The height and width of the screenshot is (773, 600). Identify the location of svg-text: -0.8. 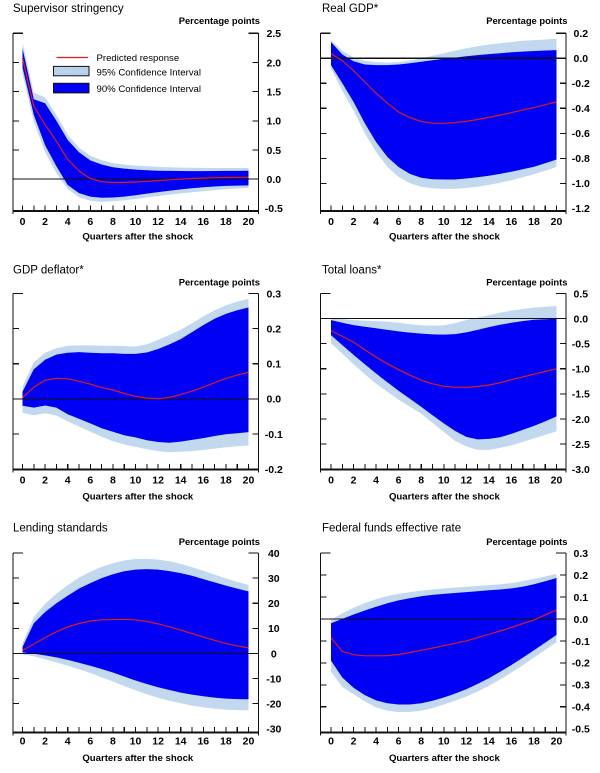
(581, 159).